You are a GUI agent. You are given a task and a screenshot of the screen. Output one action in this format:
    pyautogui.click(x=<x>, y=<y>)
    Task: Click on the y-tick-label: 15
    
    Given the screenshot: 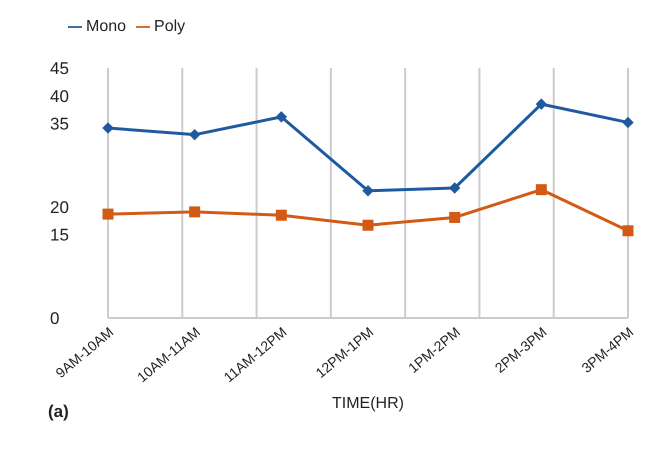 What is the action you would take?
    pyautogui.click(x=59, y=235)
    